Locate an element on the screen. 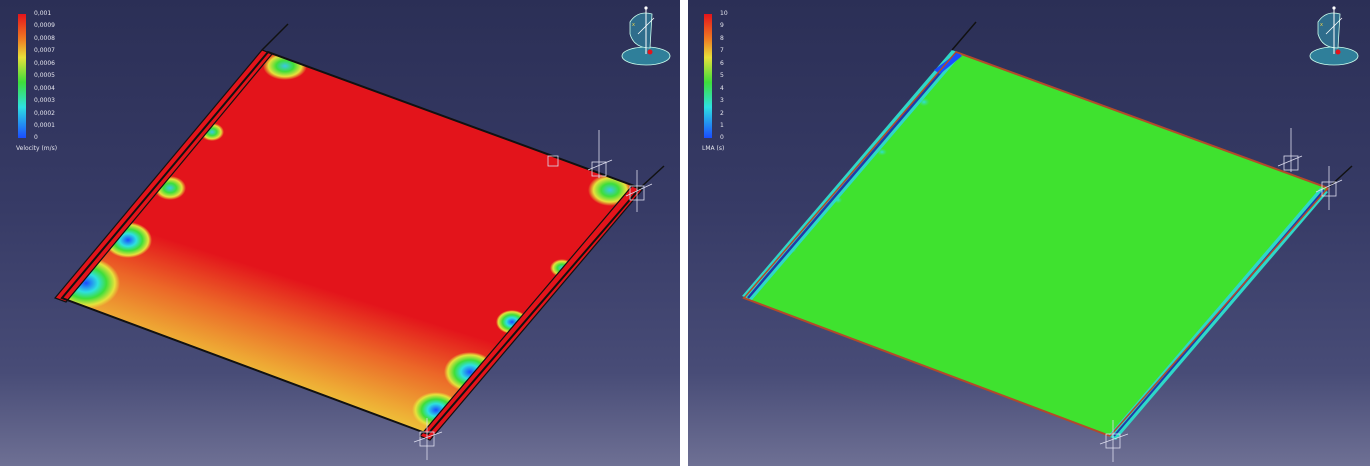  legend-tick: 0,0004 is located at coordinates (44, 88).